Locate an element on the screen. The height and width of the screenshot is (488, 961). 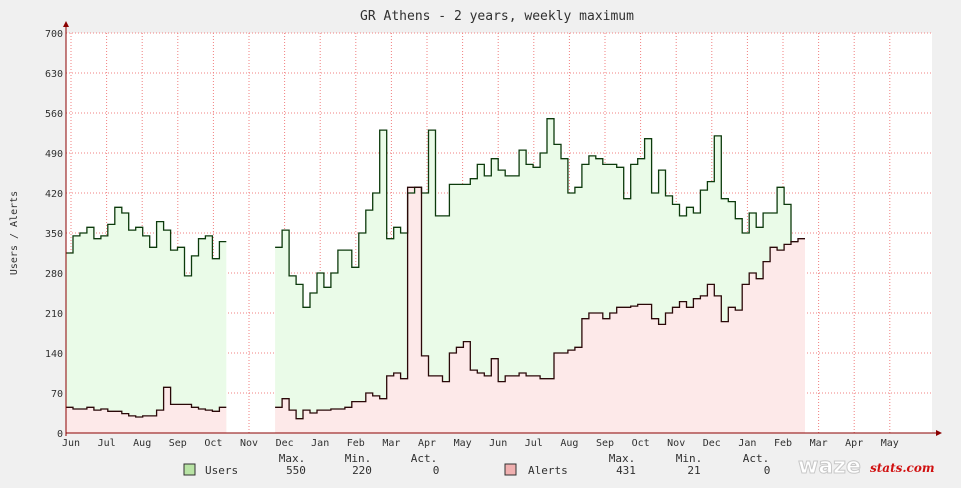
y-tick-label: 420 is located at coordinates (54, 194).